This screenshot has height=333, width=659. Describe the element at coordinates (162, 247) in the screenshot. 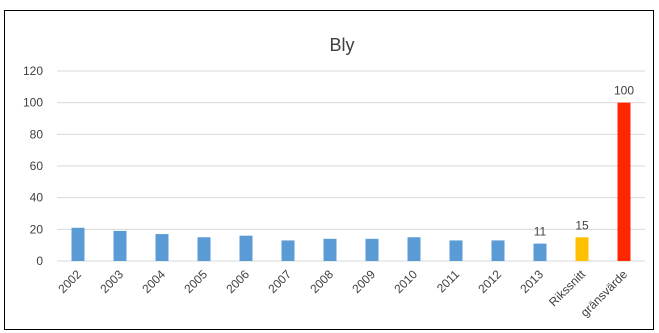

I see `bar-2004` at that location.